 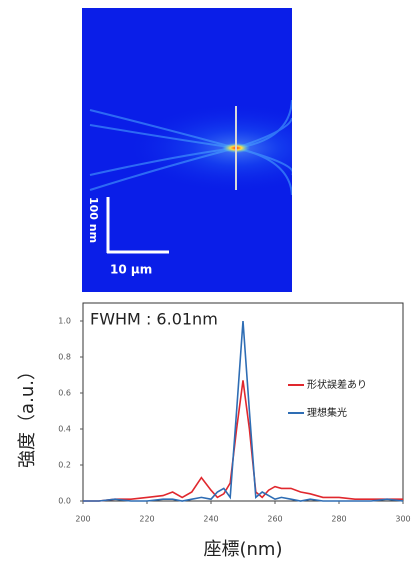 What do you see at coordinates (93, 220) in the screenshot?
I see `vertical-scale-label: 100 nm` at bounding box center [93, 220].